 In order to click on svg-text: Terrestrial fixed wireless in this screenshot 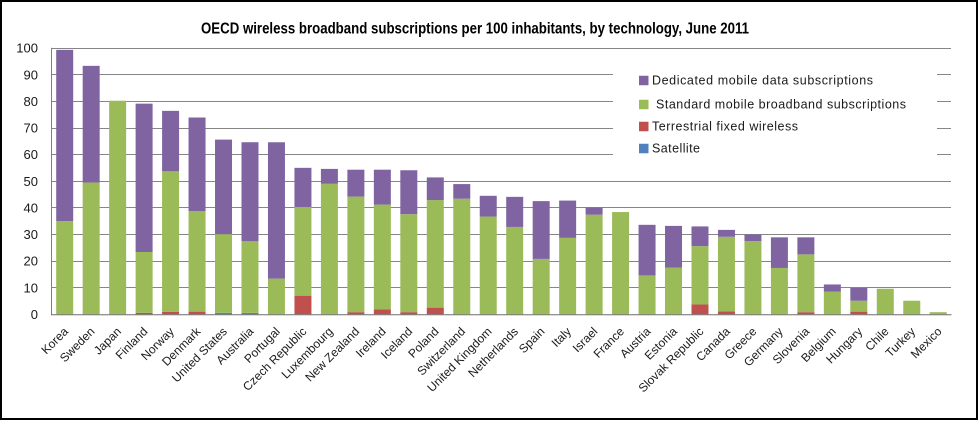, I will do `click(725, 127)`.